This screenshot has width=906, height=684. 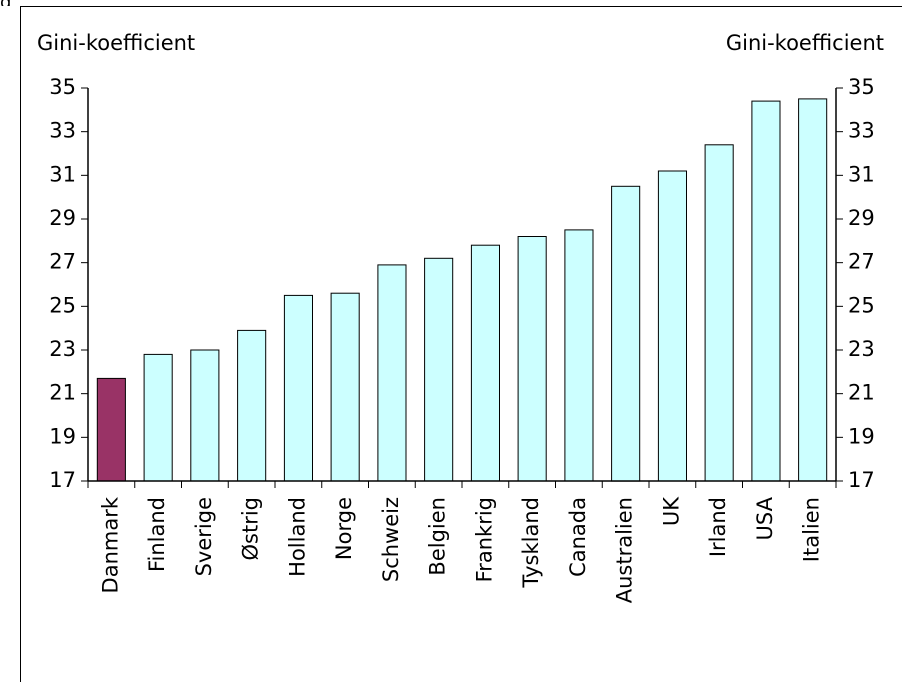 I want to click on x-tick-label: Finland, so click(x=157, y=534).